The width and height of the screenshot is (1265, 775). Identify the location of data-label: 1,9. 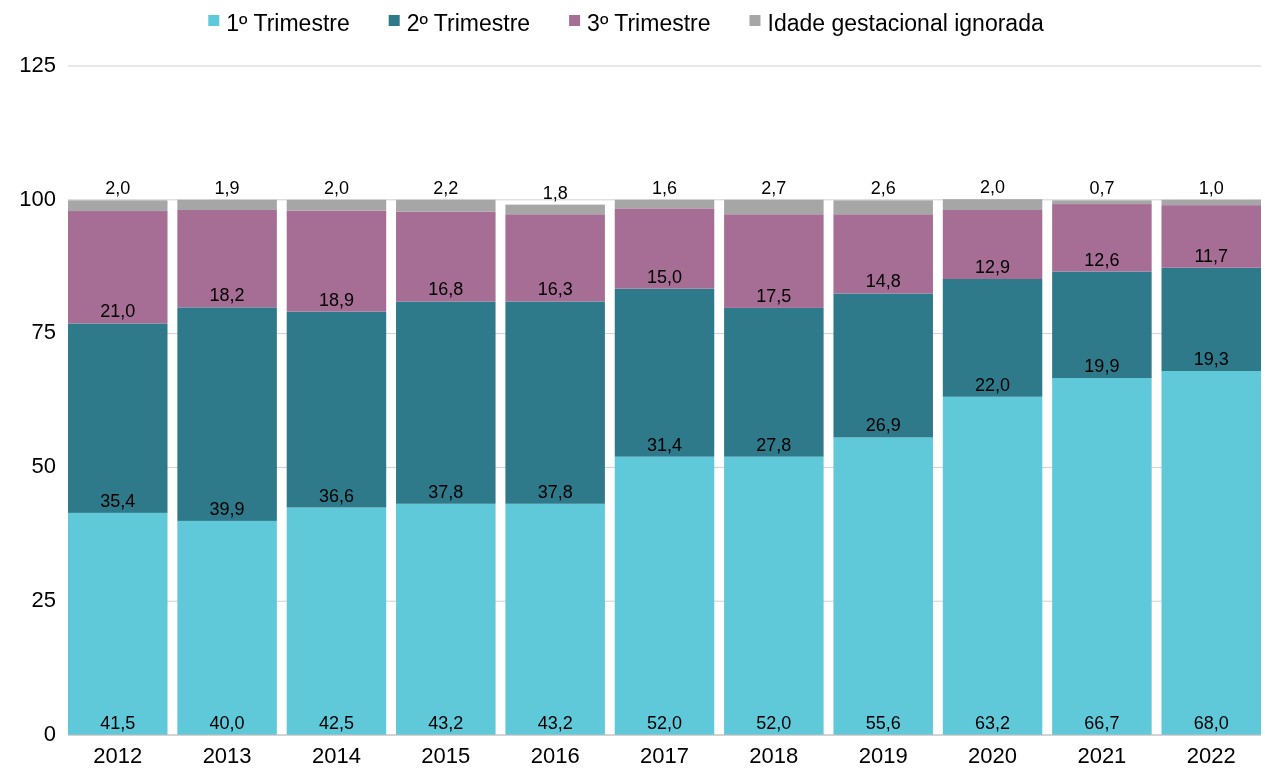
(227, 187).